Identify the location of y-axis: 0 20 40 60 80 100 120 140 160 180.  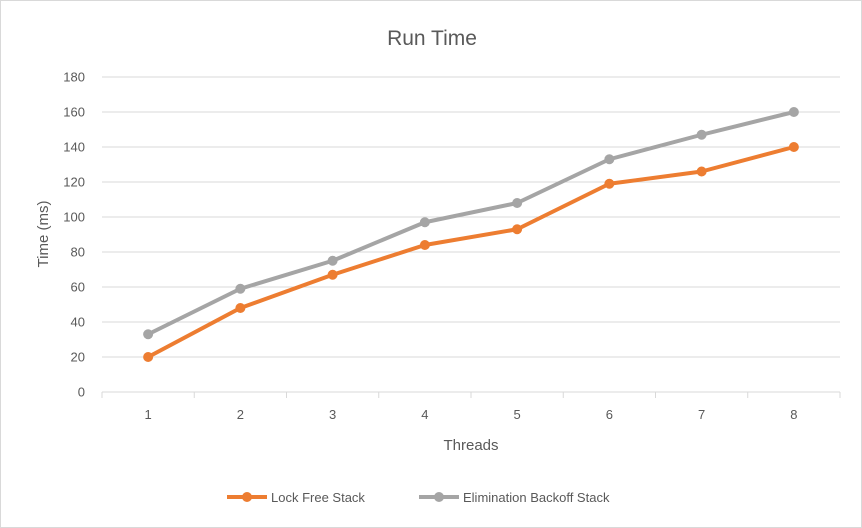
(74, 235).